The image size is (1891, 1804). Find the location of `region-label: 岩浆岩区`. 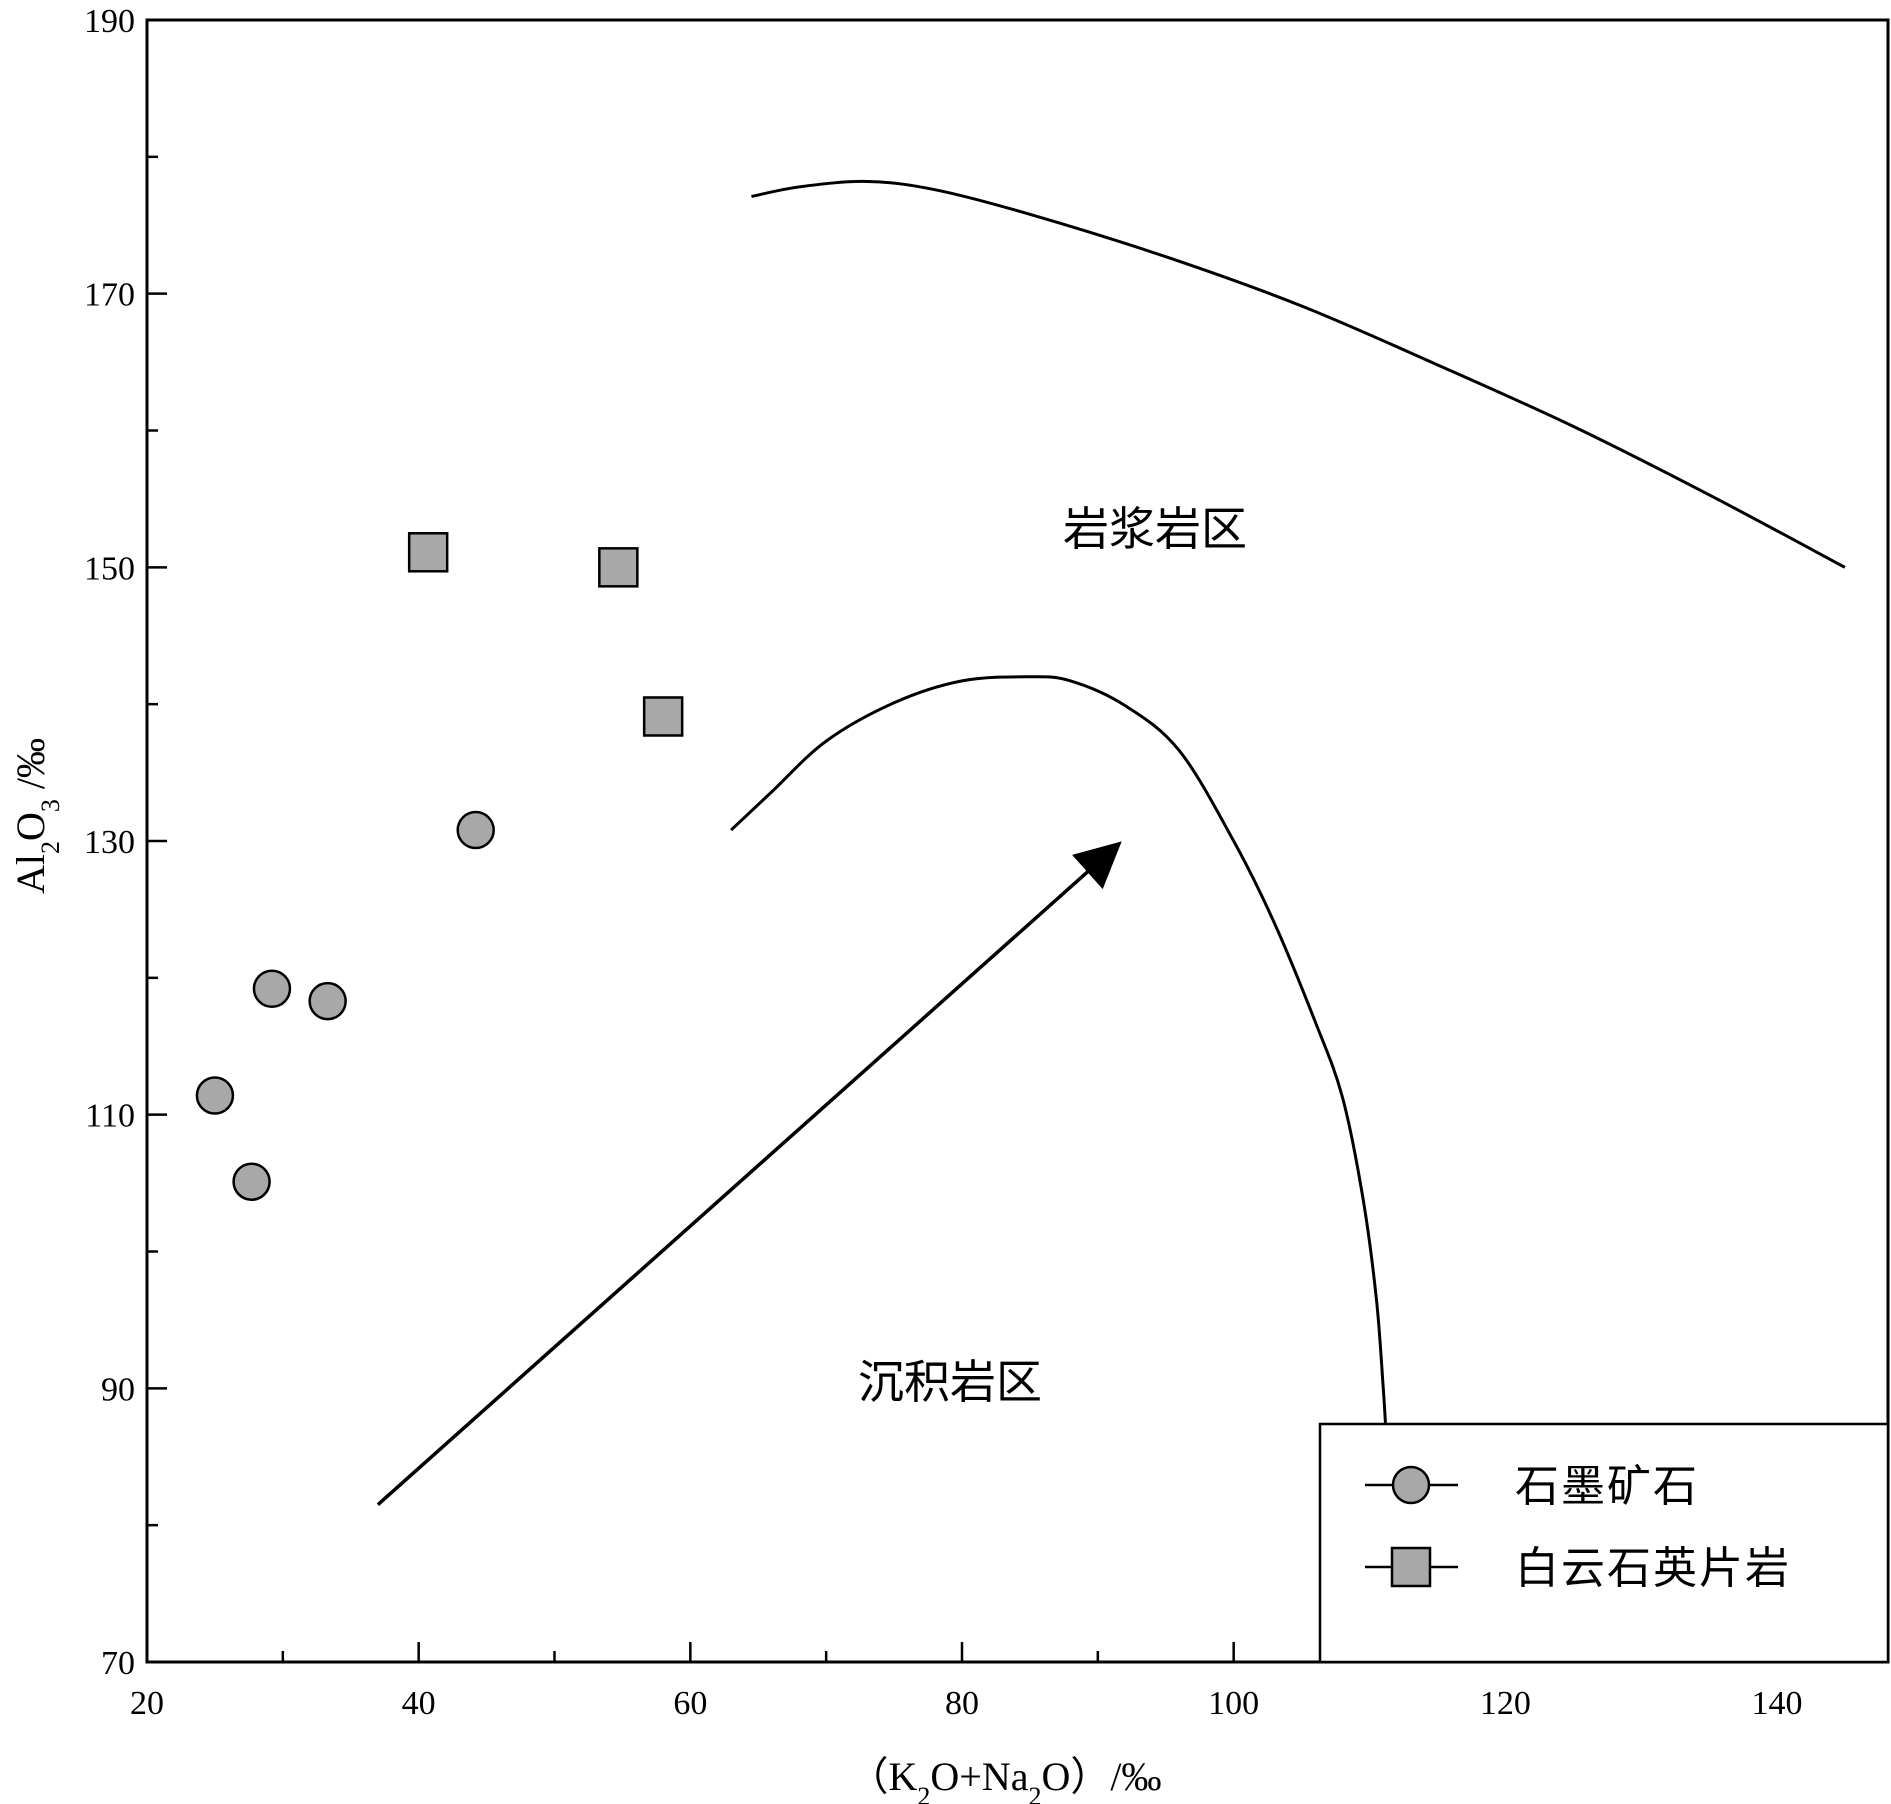

region-label: 岩浆岩区 is located at coordinates (1155, 529).